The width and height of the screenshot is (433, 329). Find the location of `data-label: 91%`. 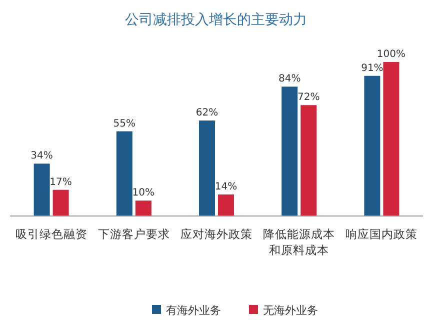

data-label: 91% is located at coordinates (372, 68).